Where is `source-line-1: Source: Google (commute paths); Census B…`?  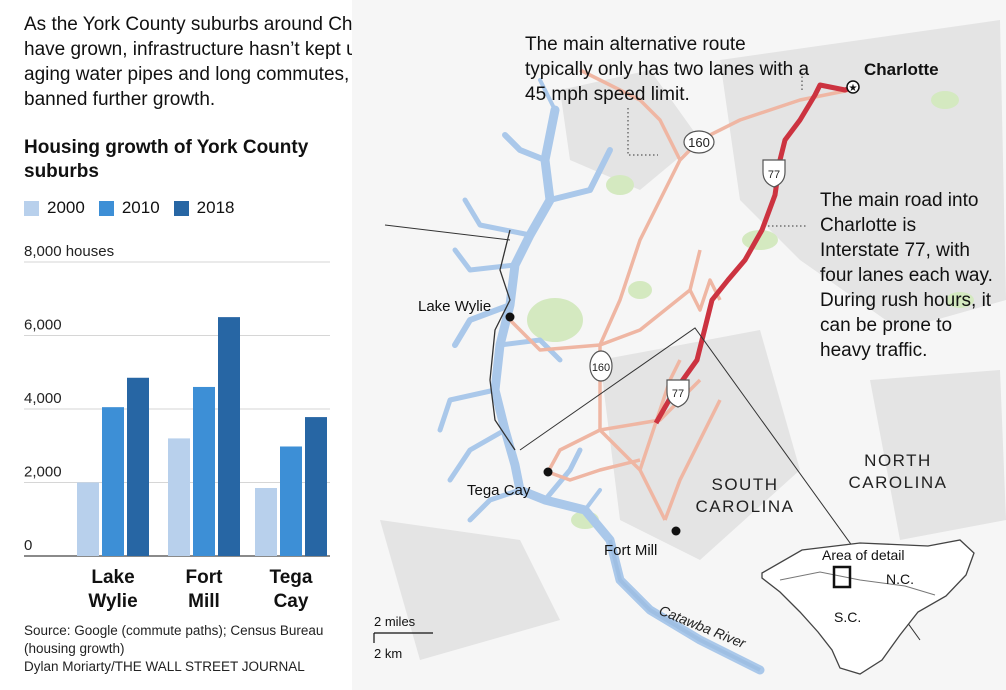 source-line-1: Source: Google (commute paths); Census B… is located at coordinates (174, 630).